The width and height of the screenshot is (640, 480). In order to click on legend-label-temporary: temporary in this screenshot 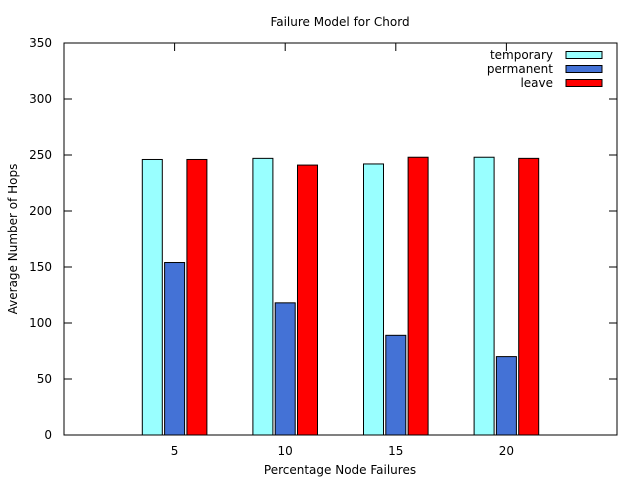, I will do `click(521, 55)`.